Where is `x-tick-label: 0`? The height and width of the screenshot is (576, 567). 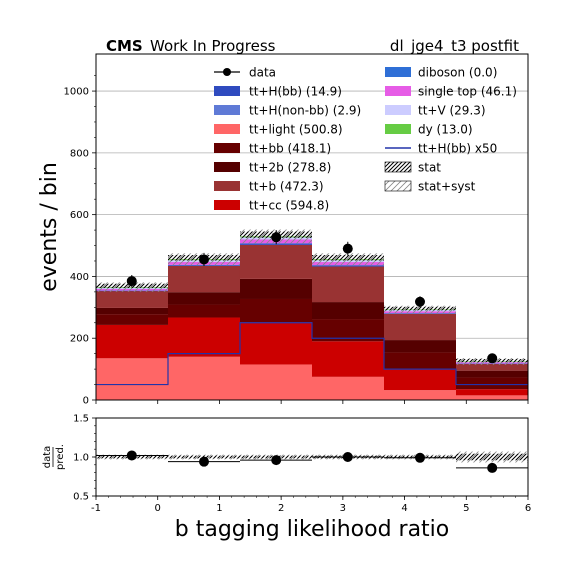
x-tick-label: 0 is located at coordinates (158, 508).